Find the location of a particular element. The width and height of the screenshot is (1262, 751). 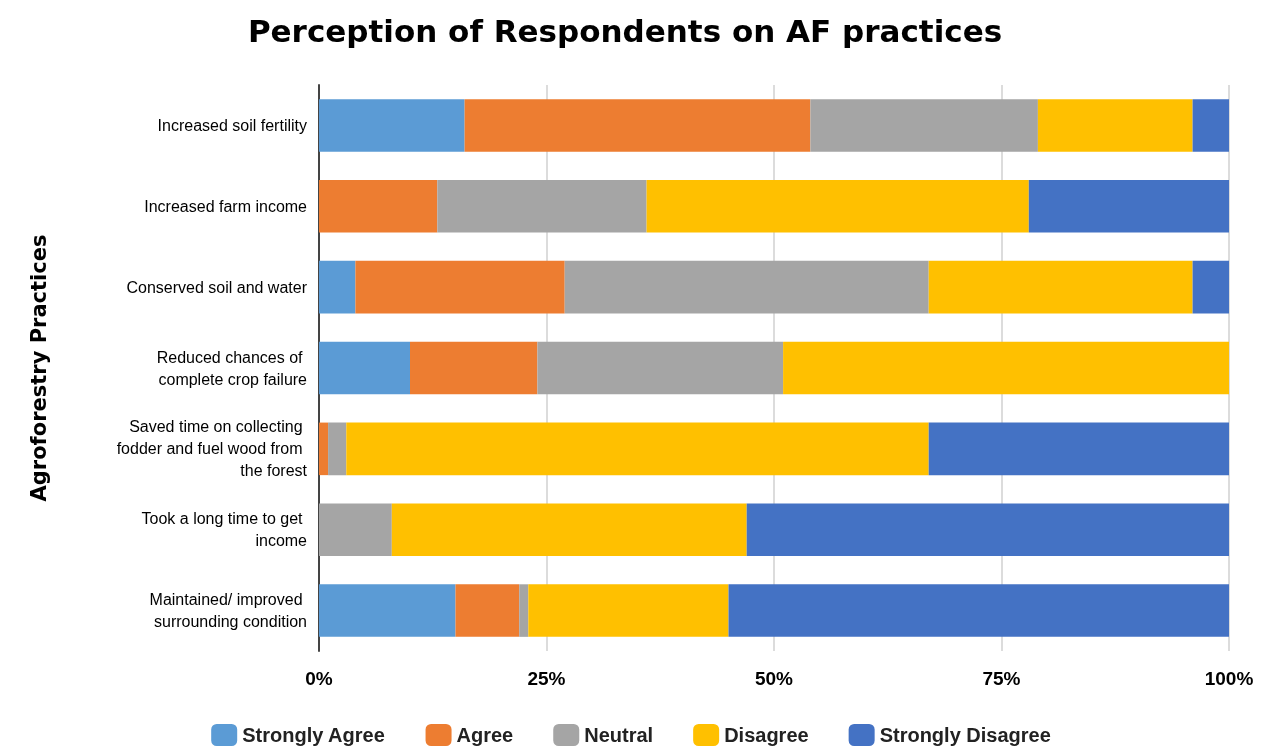

legend-label: Agree is located at coordinates (485, 735).